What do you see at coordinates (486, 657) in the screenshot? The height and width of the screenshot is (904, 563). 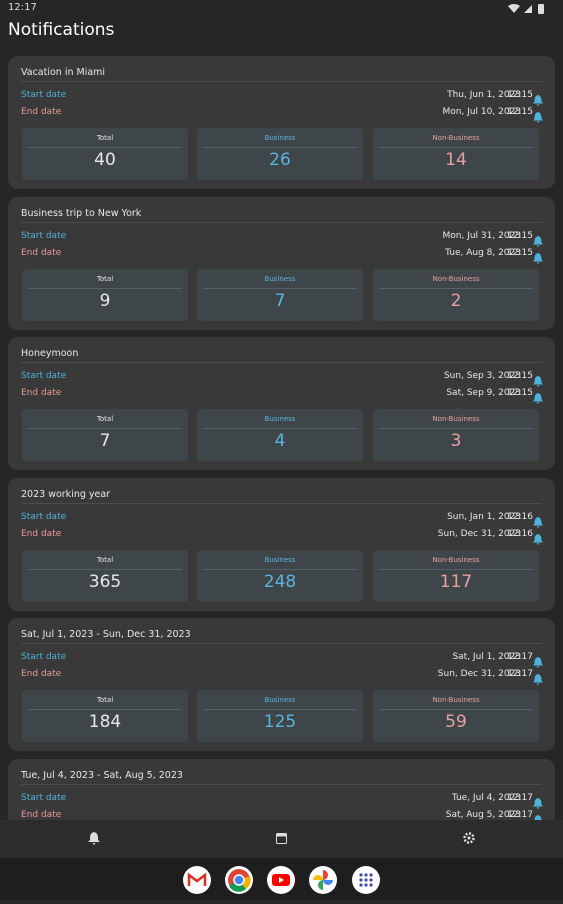 I see `start-date: Sat, Jul 1, 2023` at bounding box center [486, 657].